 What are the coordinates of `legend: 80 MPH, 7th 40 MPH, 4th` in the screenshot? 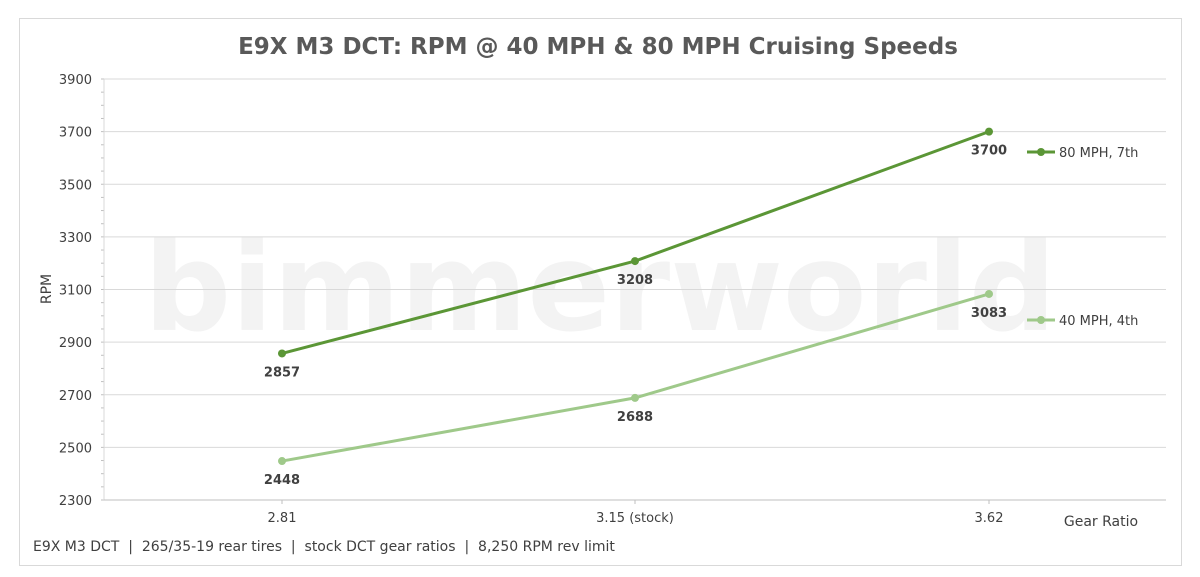 It's located at (1082, 237).